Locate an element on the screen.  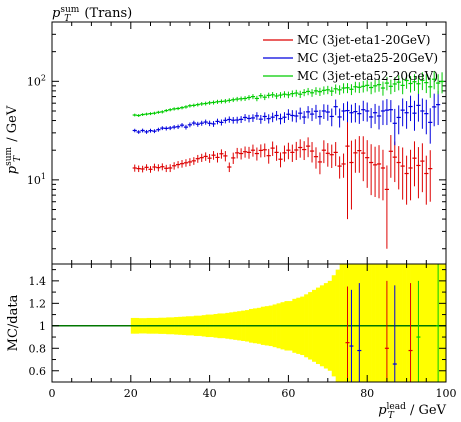
x-tick-label-3: 60 is located at coordinates (288, 393).